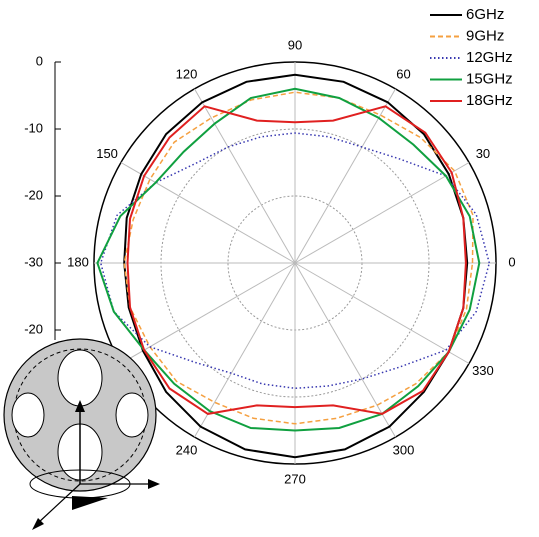  Describe the element at coordinates (404, 449) in the screenshot. I see `angle-label: 300` at that location.